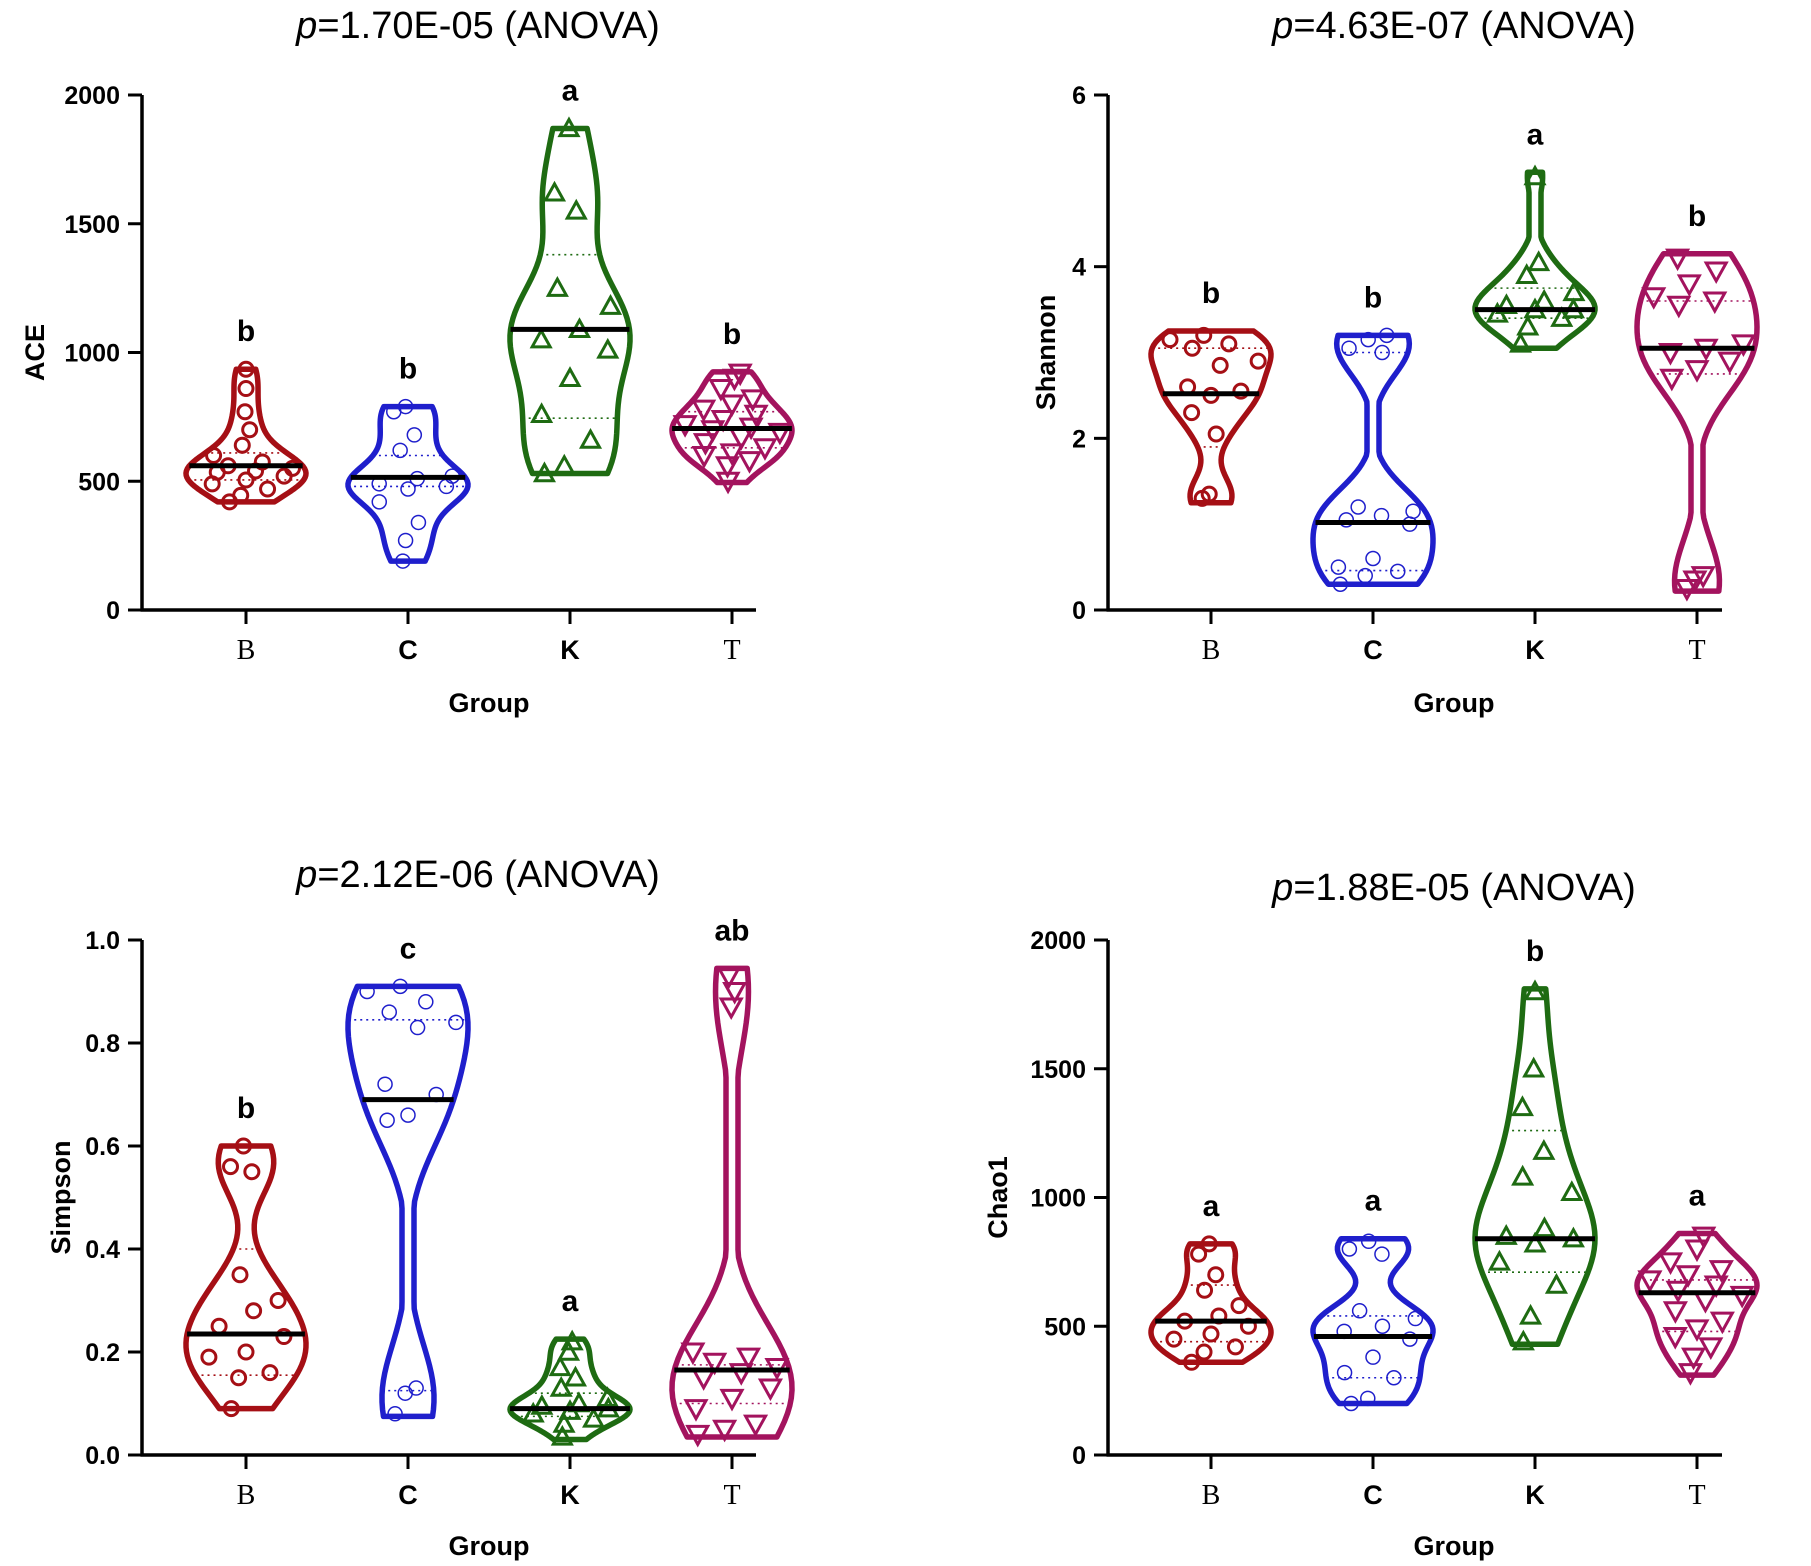 The width and height of the screenshot is (1811, 1566). Describe the element at coordinates (61, 1197) in the screenshot. I see `y-axis-title: Simpson` at that location.